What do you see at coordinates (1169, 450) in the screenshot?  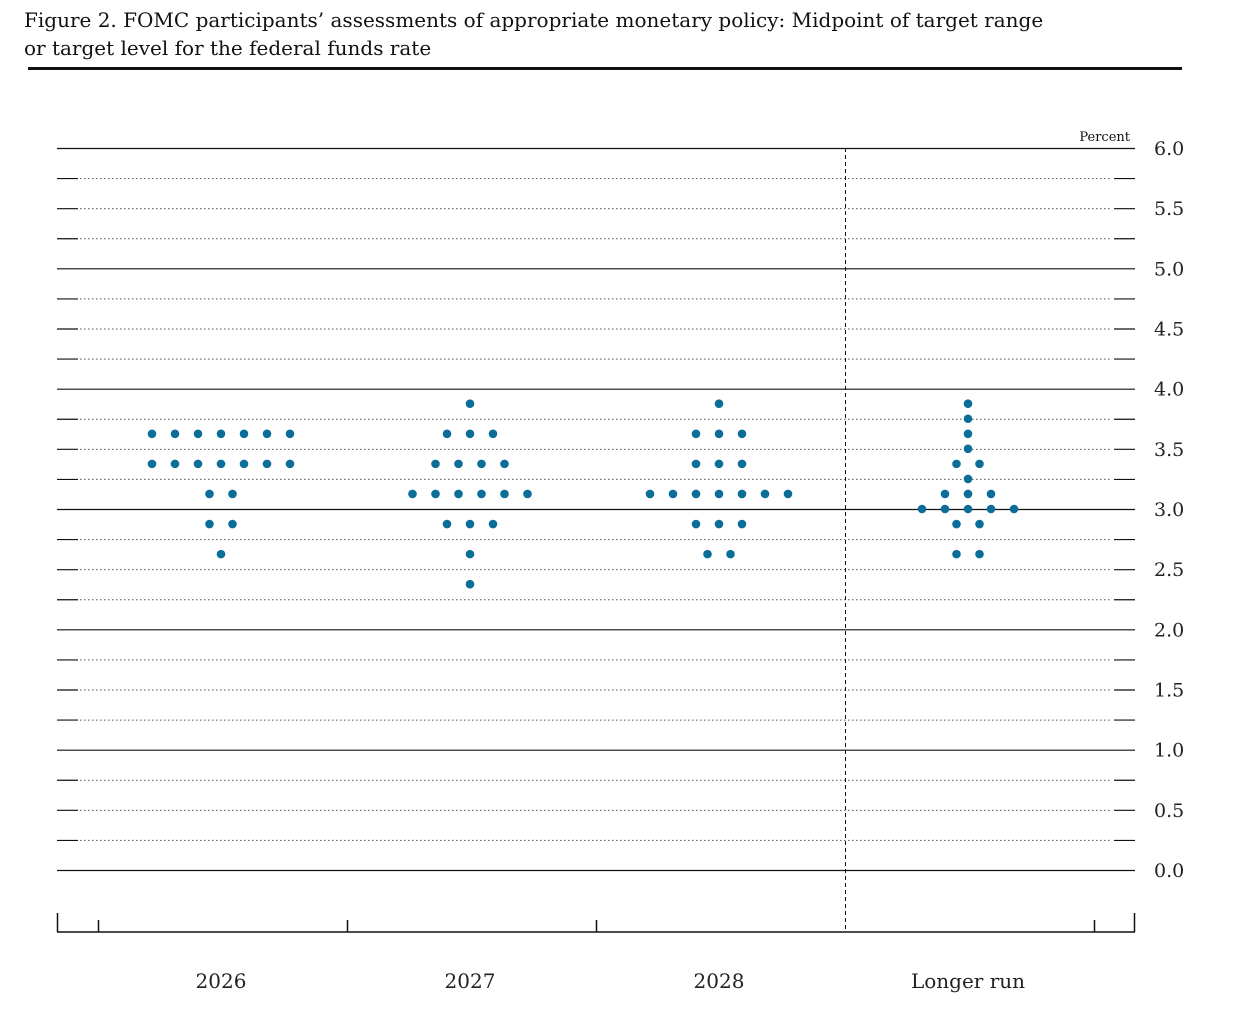 I see `y-tick-label: 3.5` at bounding box center [1169, 450].